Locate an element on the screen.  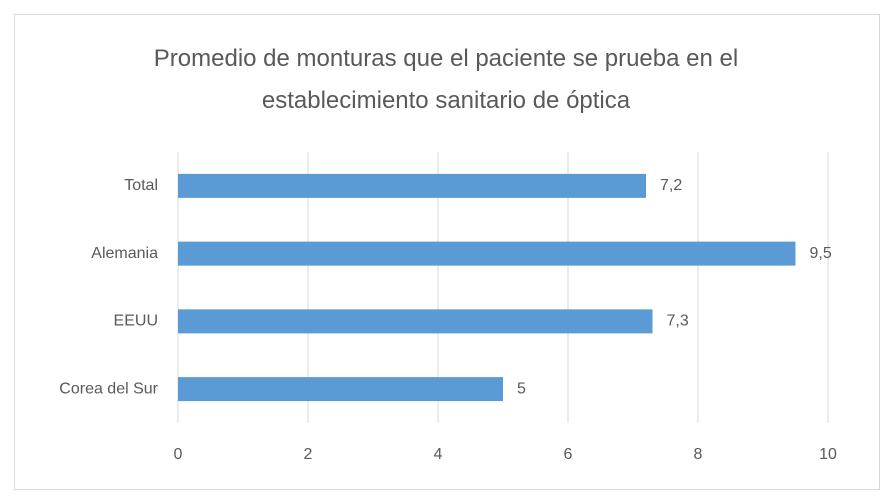
data-label: 7,2 is located at coordinates (671, 185).